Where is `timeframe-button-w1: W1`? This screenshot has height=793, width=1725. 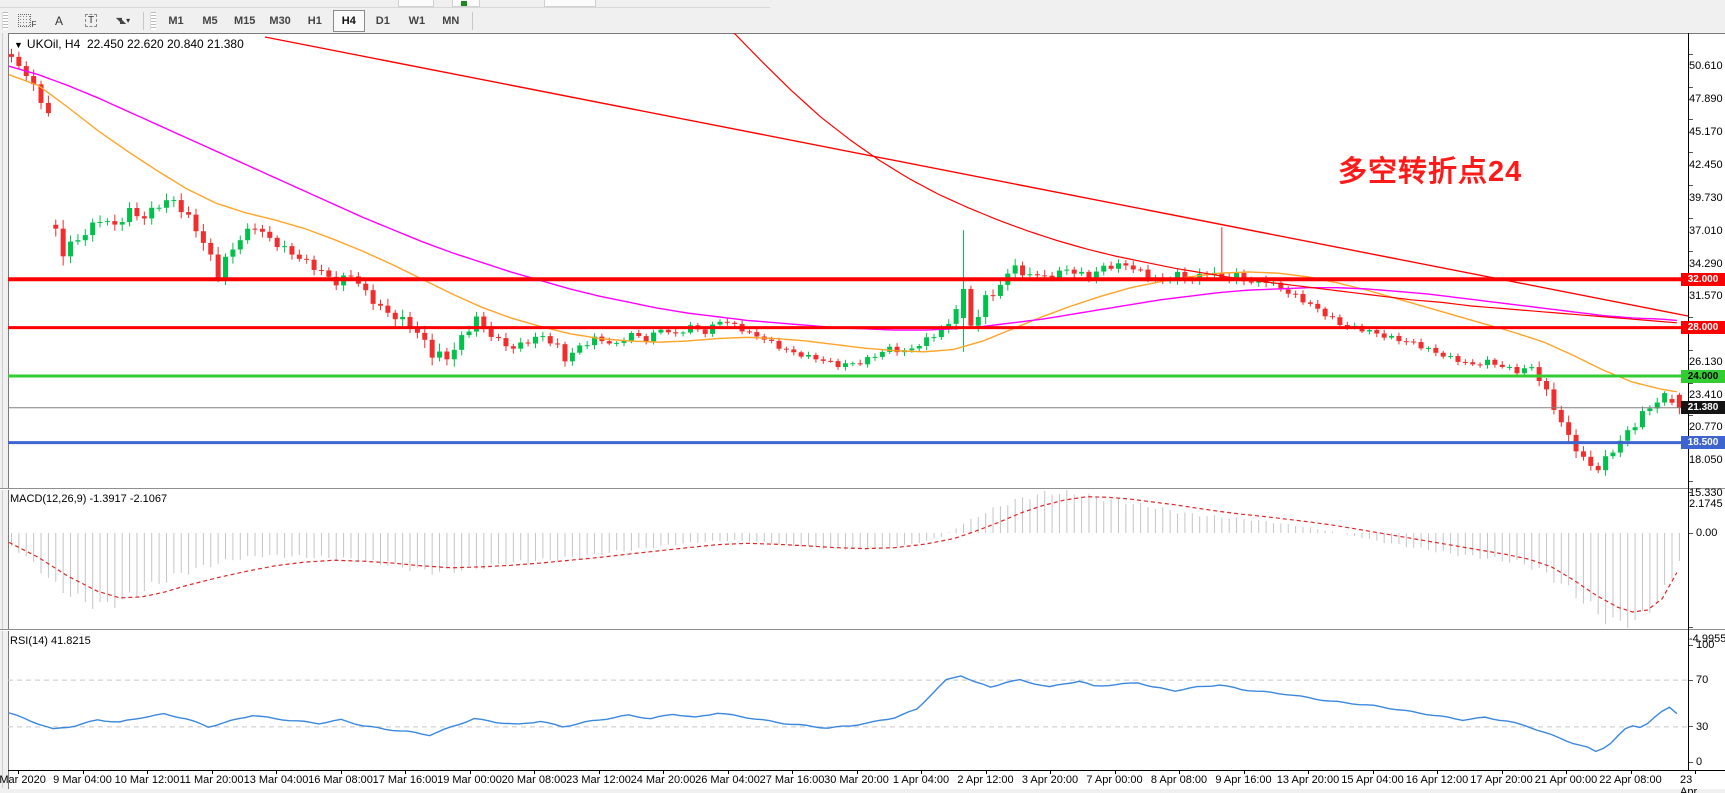
timeframe-button-w1: W1 is located at coordinates (417, 20).